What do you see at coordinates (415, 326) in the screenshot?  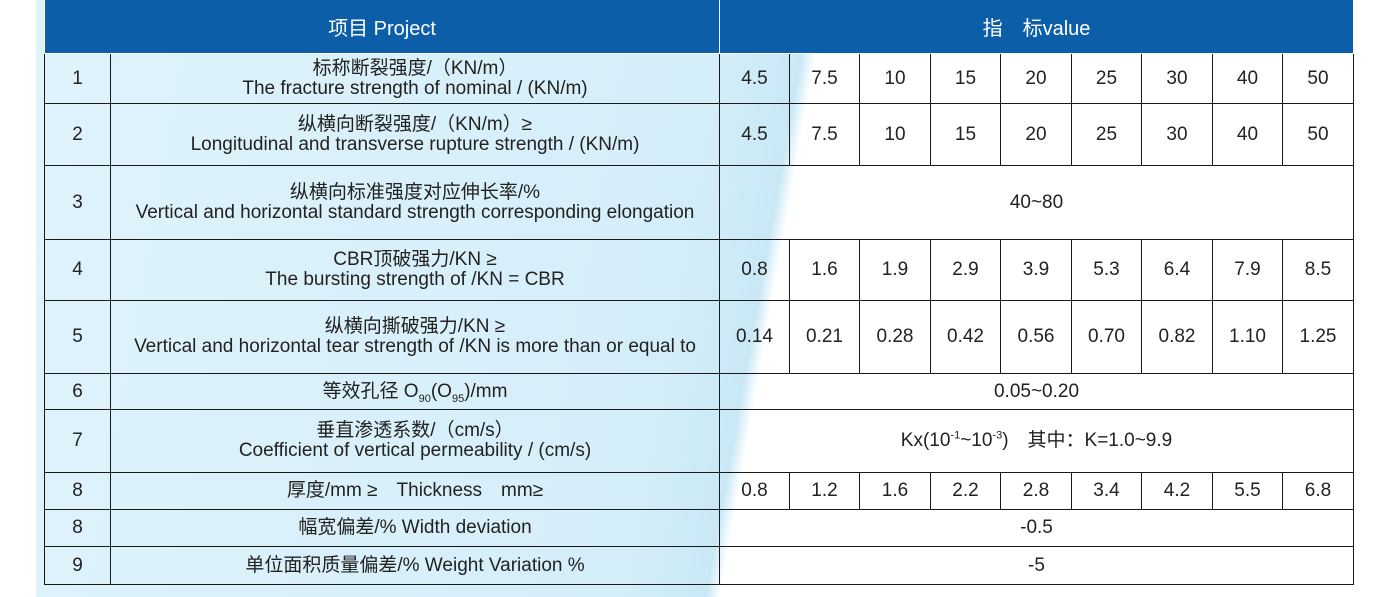 I see `label-zh: 纵横向撕破强力/KN ≥` at bounding box center [415, 326].